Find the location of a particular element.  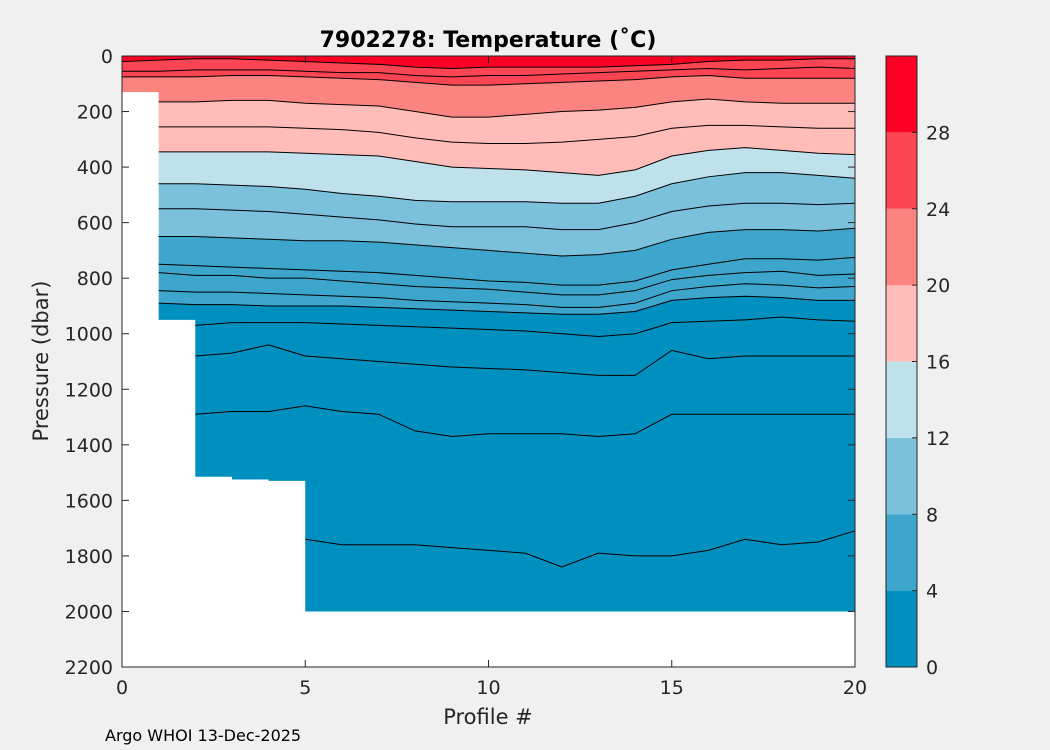

y-tick-label-1400: 1400 is located at coordinates (89, 446).